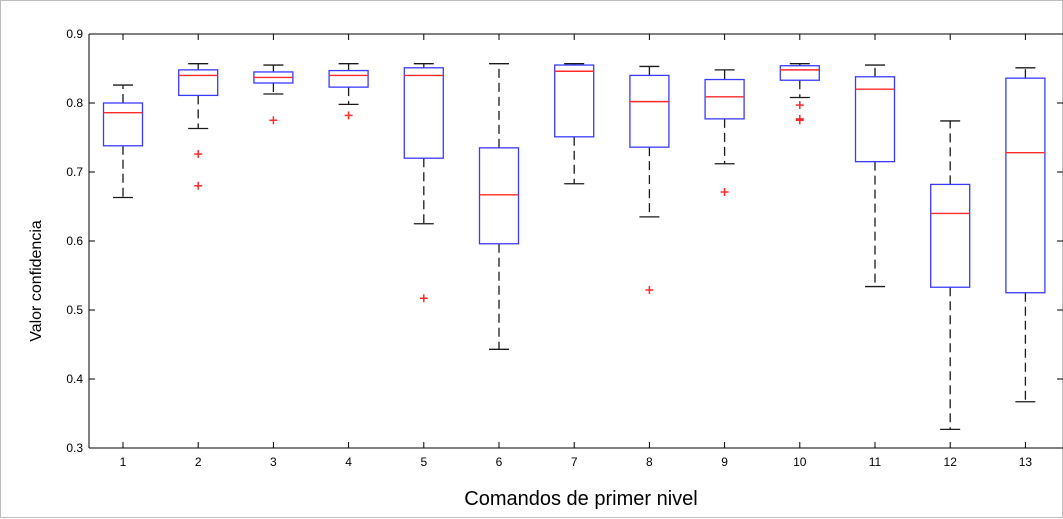  I want to click on x-tick-label: 8, so click(649, 462).